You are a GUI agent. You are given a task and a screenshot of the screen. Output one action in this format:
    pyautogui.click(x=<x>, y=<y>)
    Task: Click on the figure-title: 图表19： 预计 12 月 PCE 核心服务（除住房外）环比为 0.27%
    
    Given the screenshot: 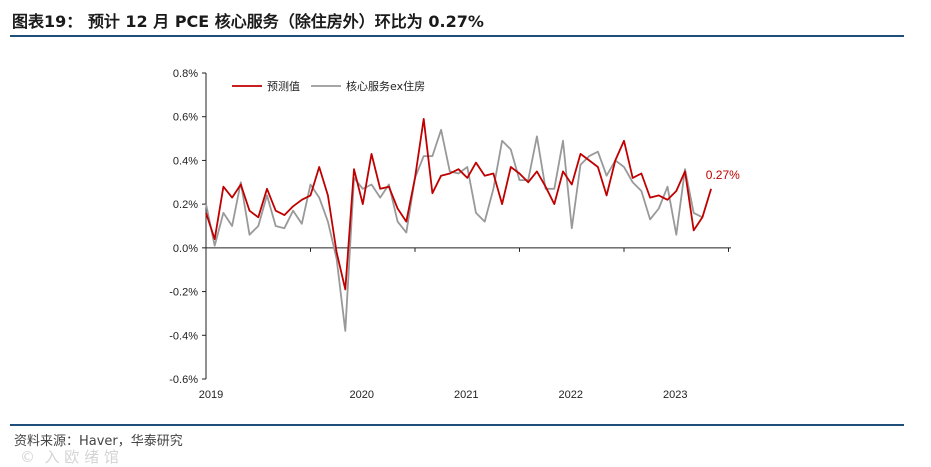 What is the action you would take?
    pyautogui.click(x=248, y=21)
    